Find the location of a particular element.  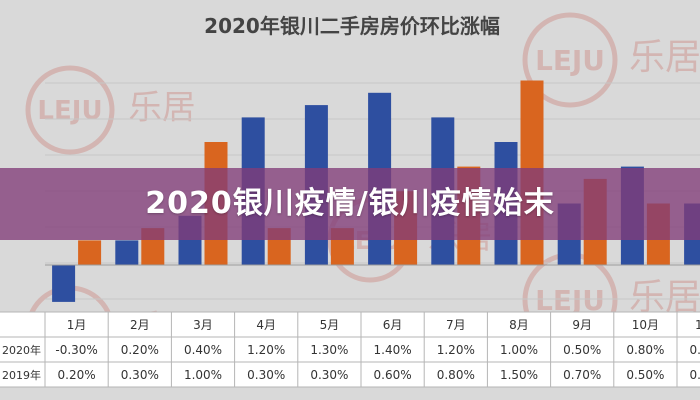

table-header-cell: 11月 is located at coordinates (697, 325).